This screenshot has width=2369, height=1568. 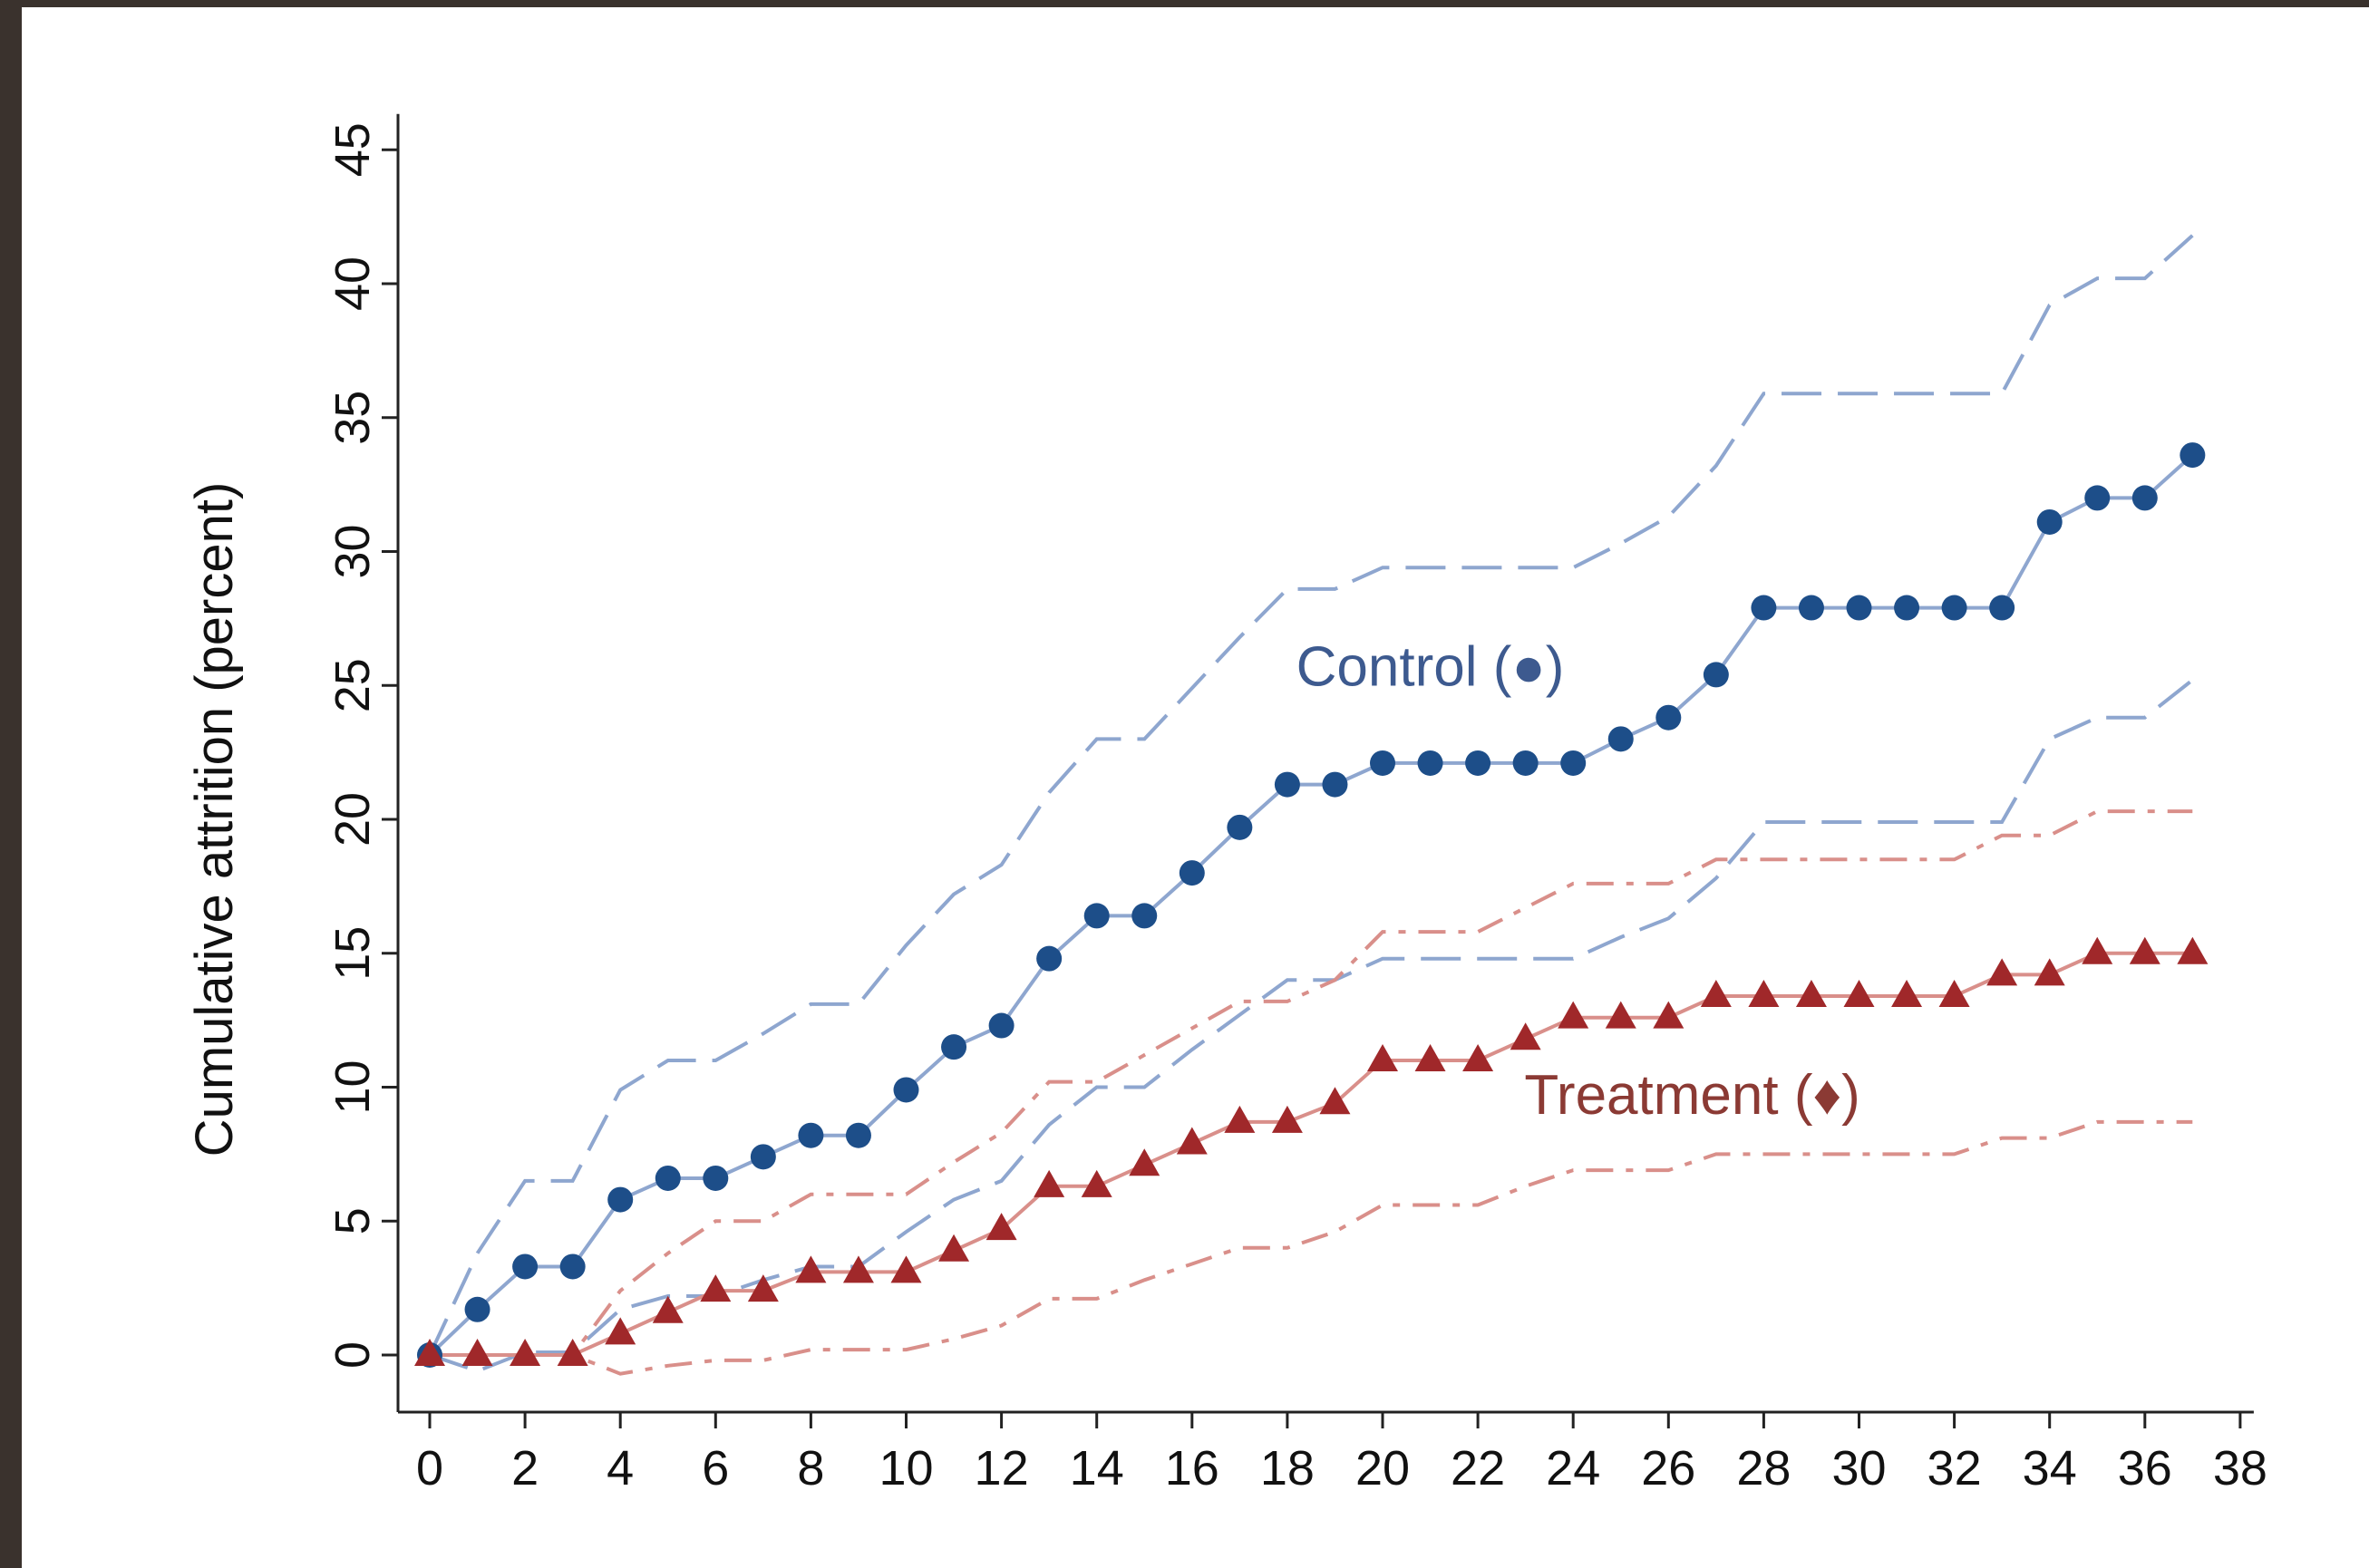 I want to click on y-tick-label: 45, so click(x=352, y=149).